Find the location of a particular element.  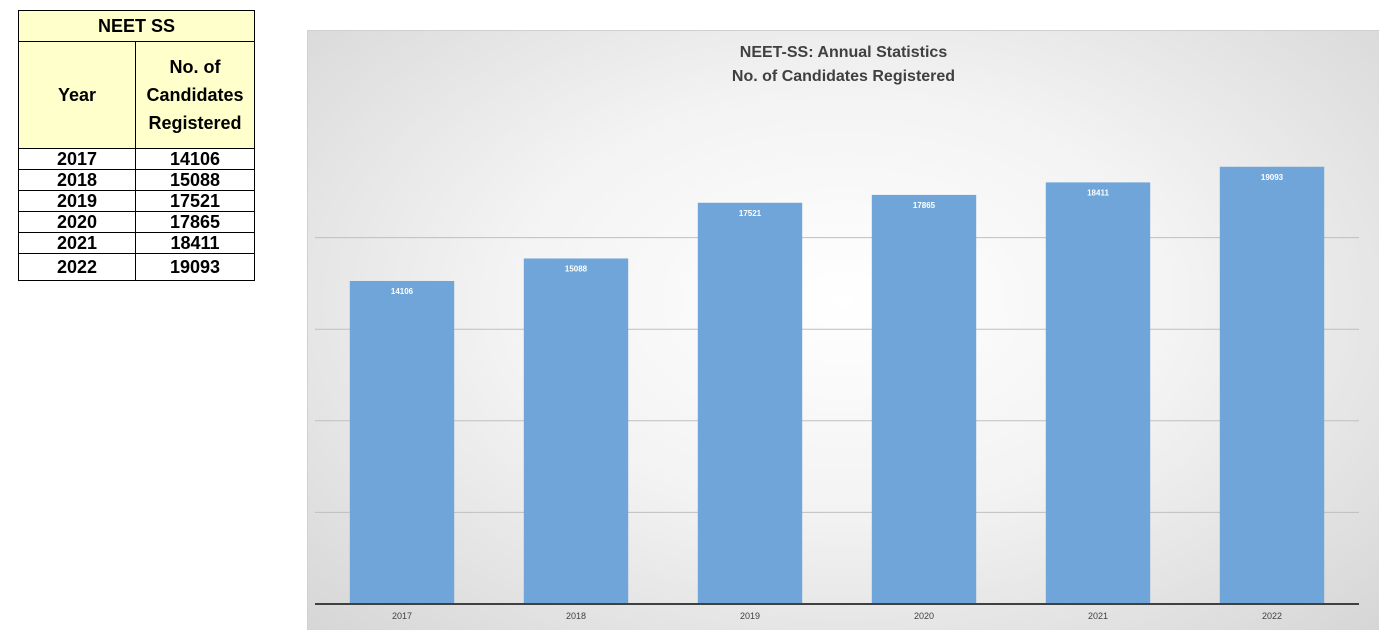

count-cell: 19093 is located at coordinates (195, 267).